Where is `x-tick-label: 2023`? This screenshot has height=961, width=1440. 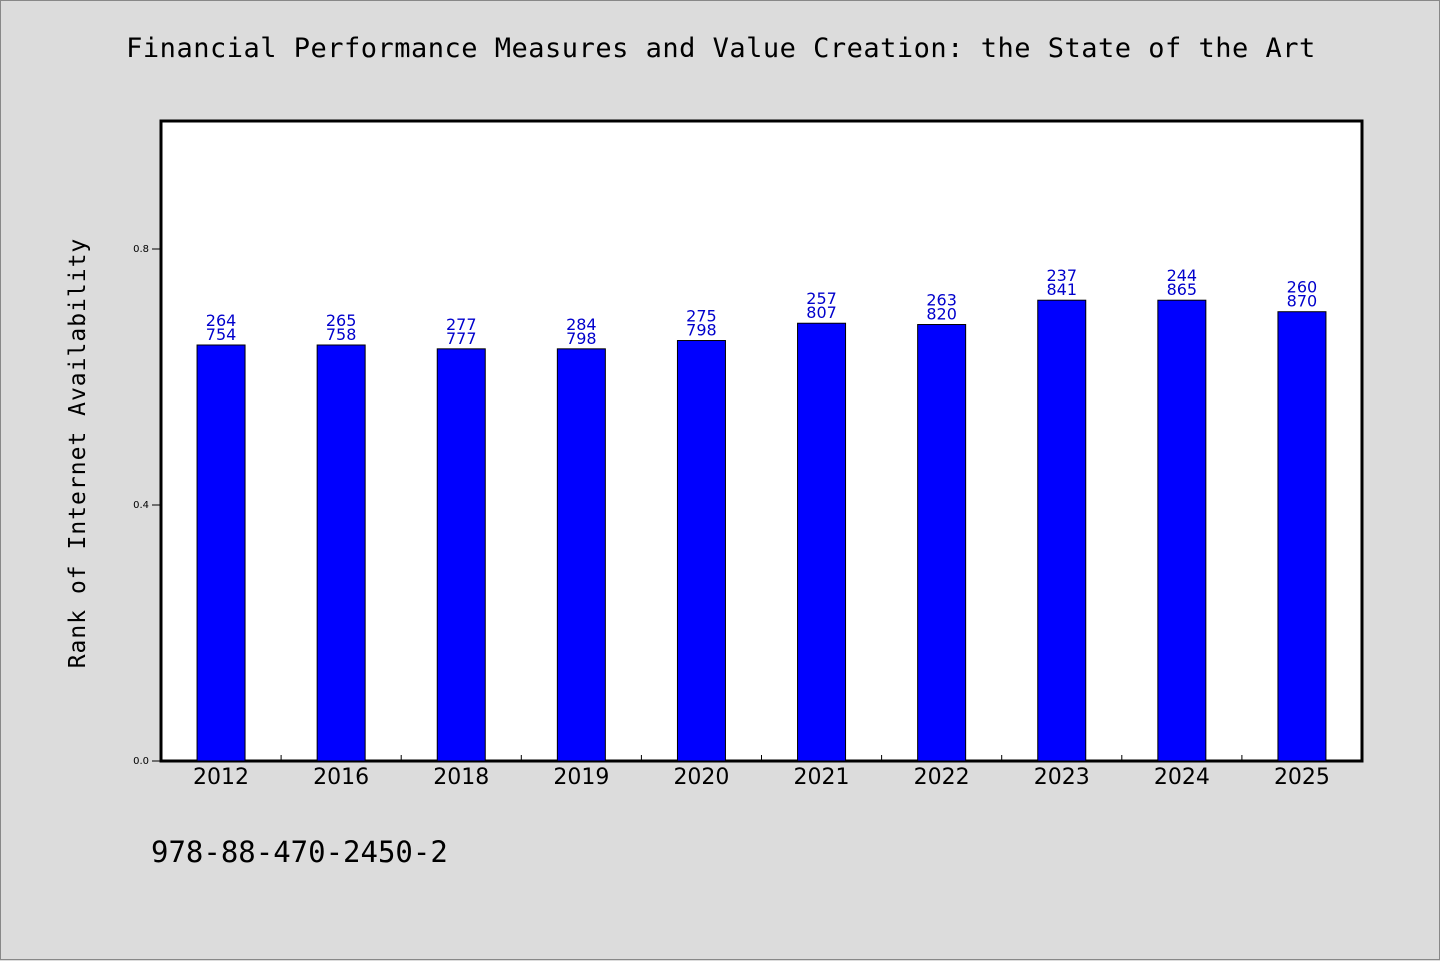
x-tick-label: 2023 is located at coordinates (1062, 777).